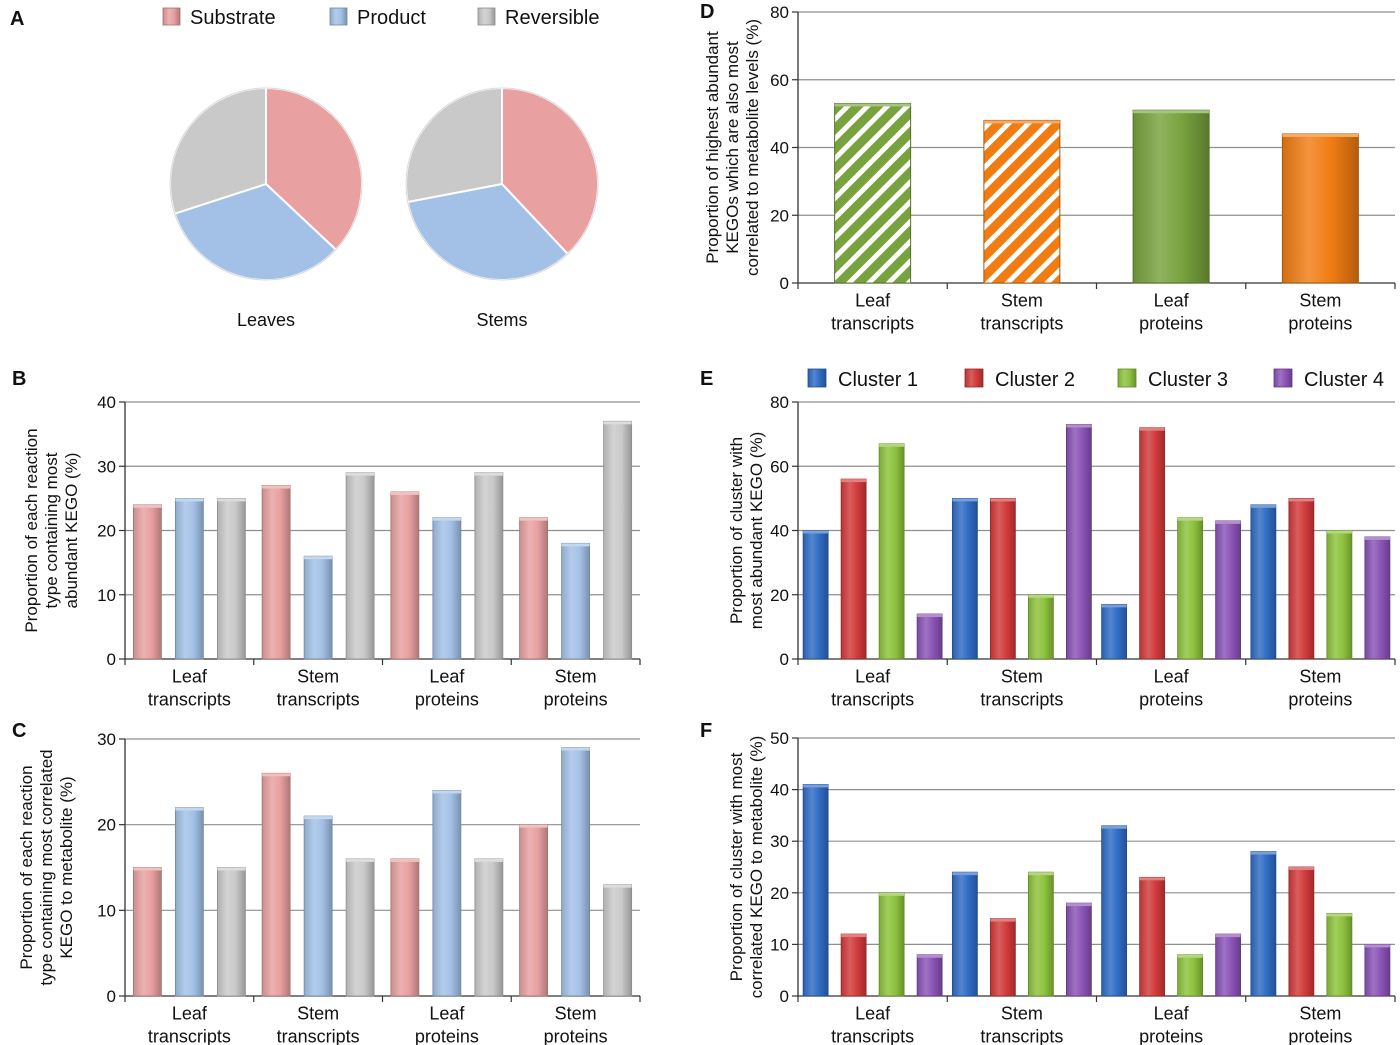 The image size is (1400, 1045). I want to click on legend-label: Cluster 2, so click(1035, 380).